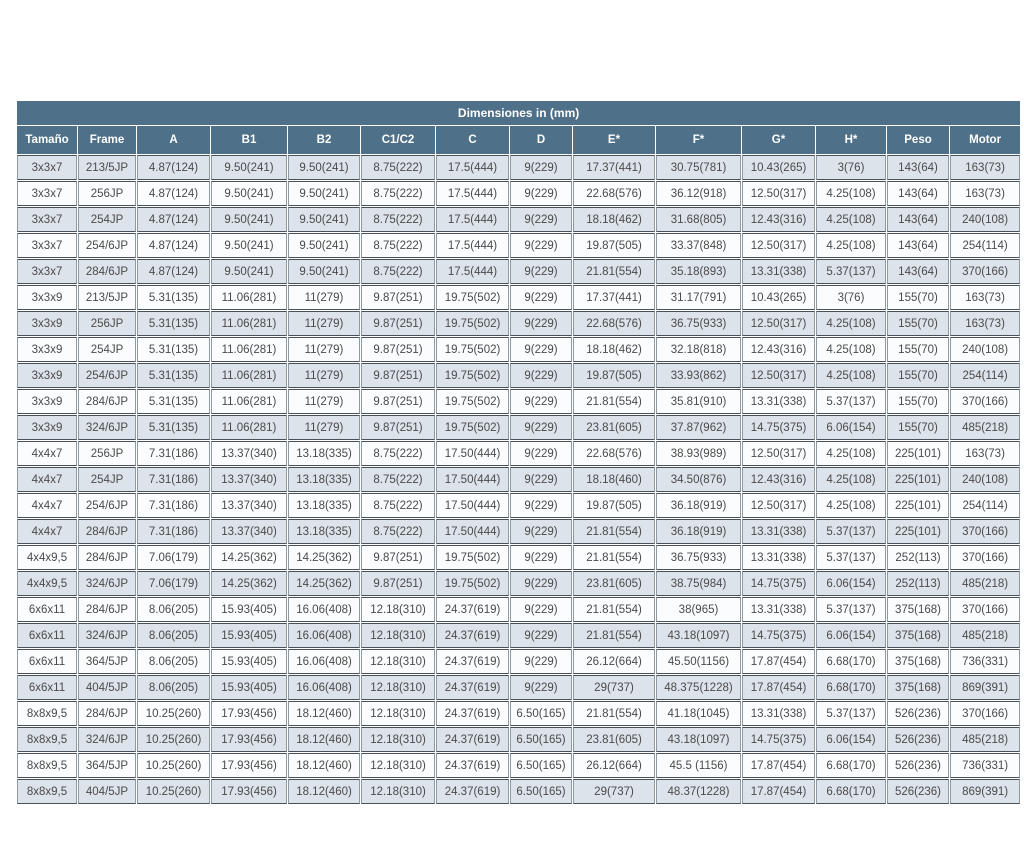 This screenshot has height=853, width=1024. I want to click on table-cell: 13.31(338), so click(778, 271).